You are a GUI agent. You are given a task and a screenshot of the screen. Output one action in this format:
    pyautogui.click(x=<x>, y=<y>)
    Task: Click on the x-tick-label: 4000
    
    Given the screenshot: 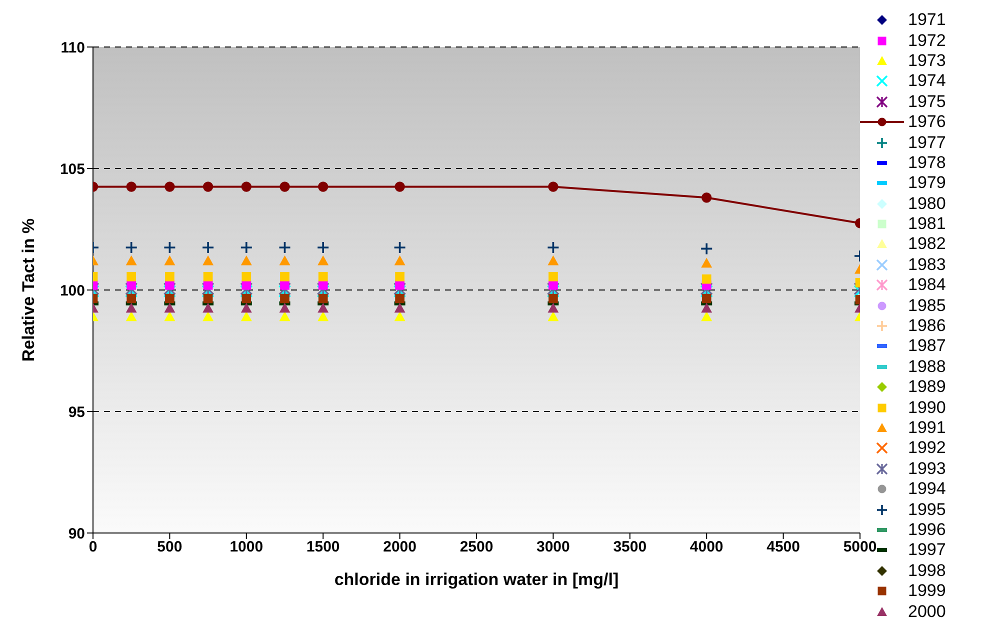 What is the action you would take?
    pyautogui.click(x=707, y=547)
    